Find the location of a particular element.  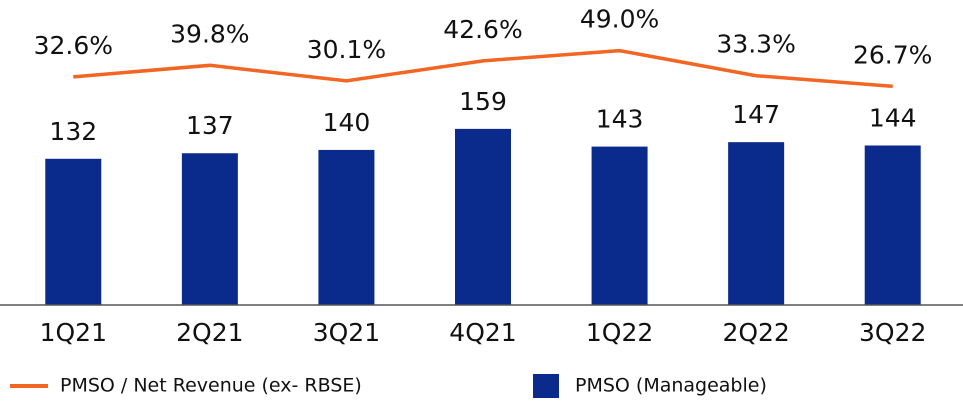

bar-value-label: 147 is located at coordinates (756, 114).